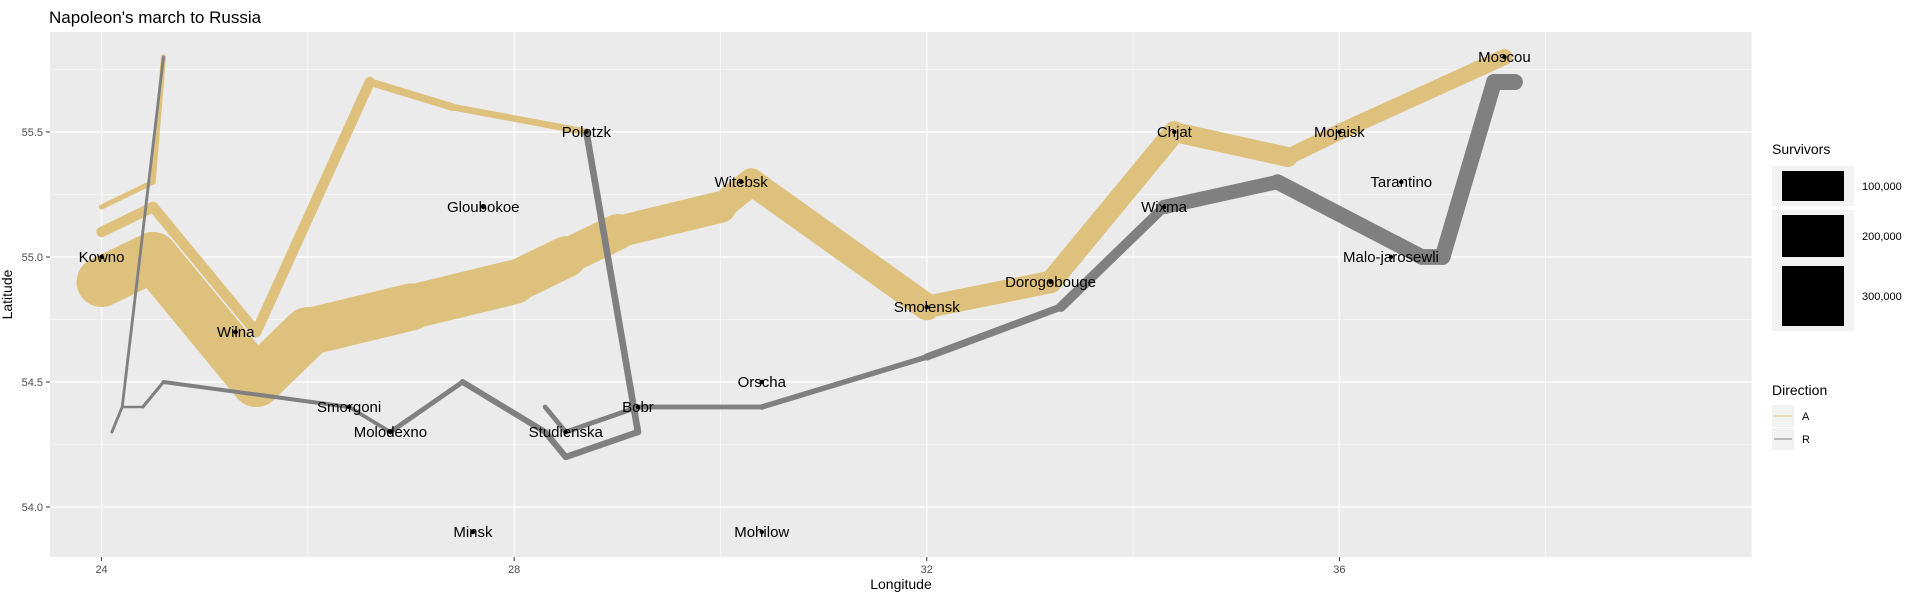 Image resolution: width=1908 pixels, height=596 pixels. Describe the element at coordinates (1882, 187) in the screenshot. I see `survivors-legend-label: 100,000` at that location.